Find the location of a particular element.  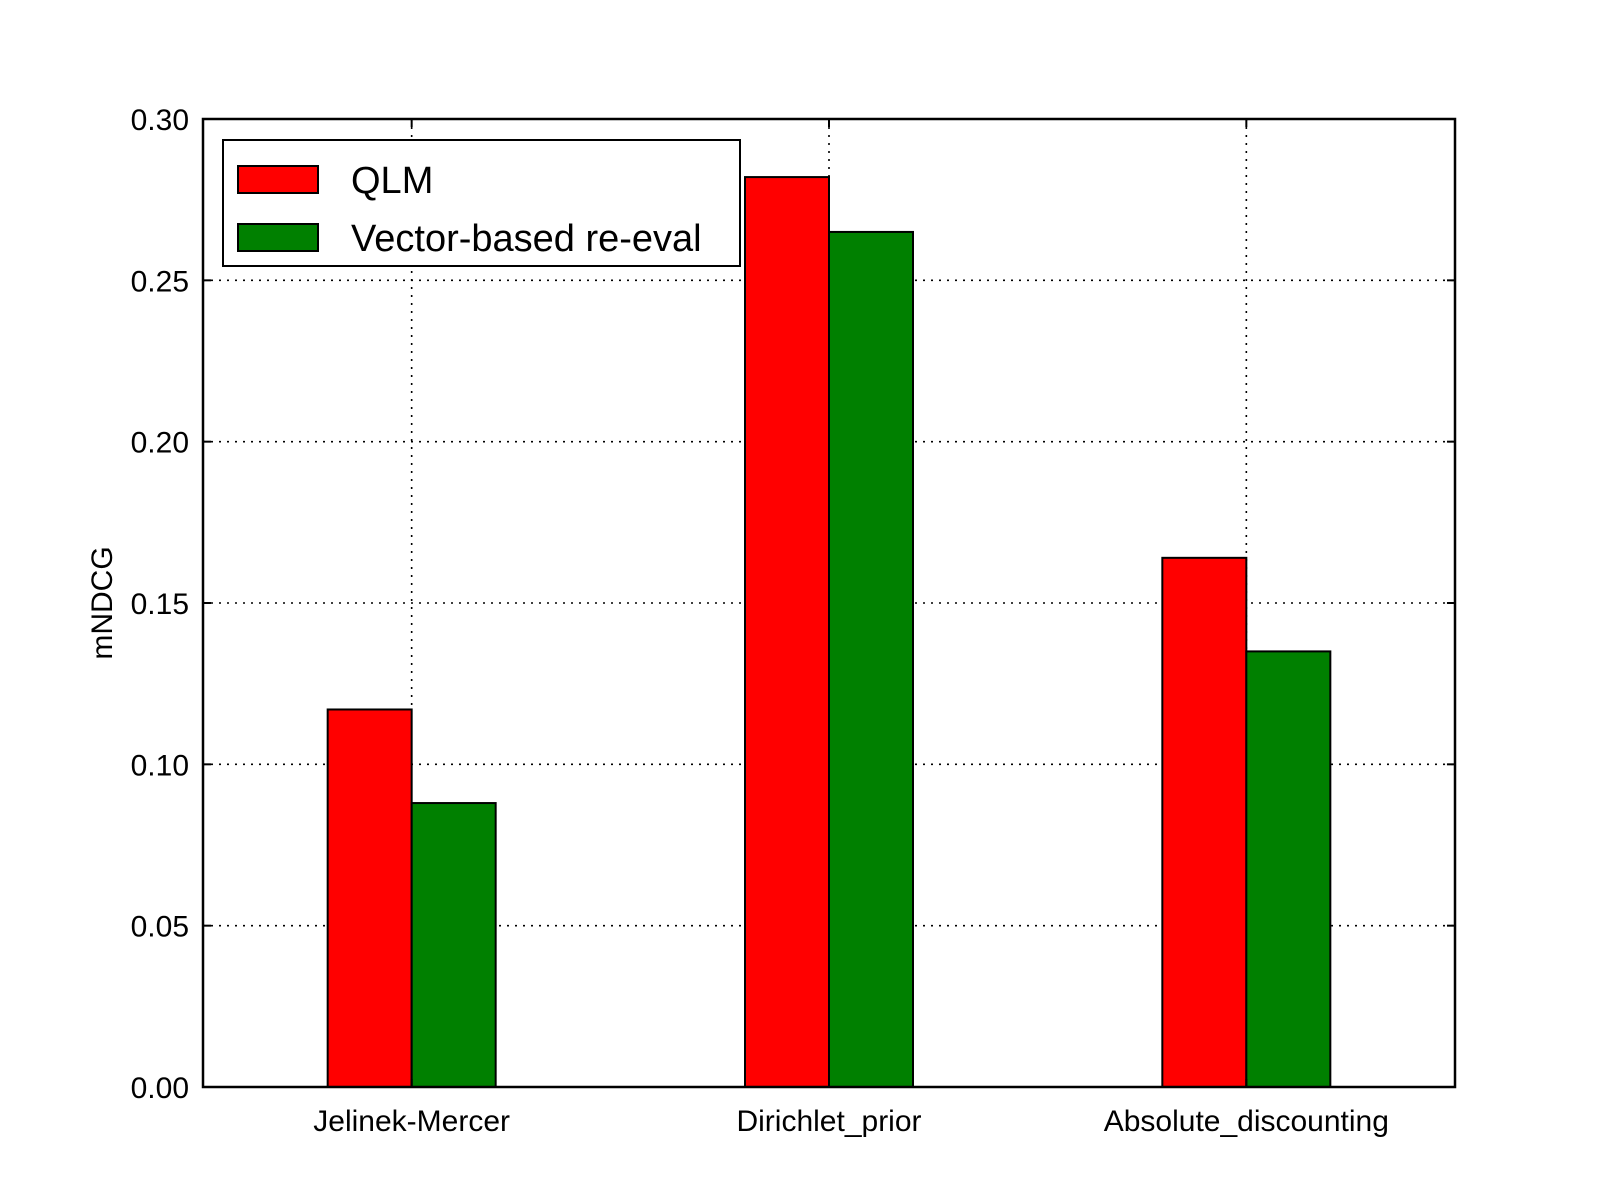

x-tick-label: Jelinek-Mercer is located at coordinates (411, 1121).